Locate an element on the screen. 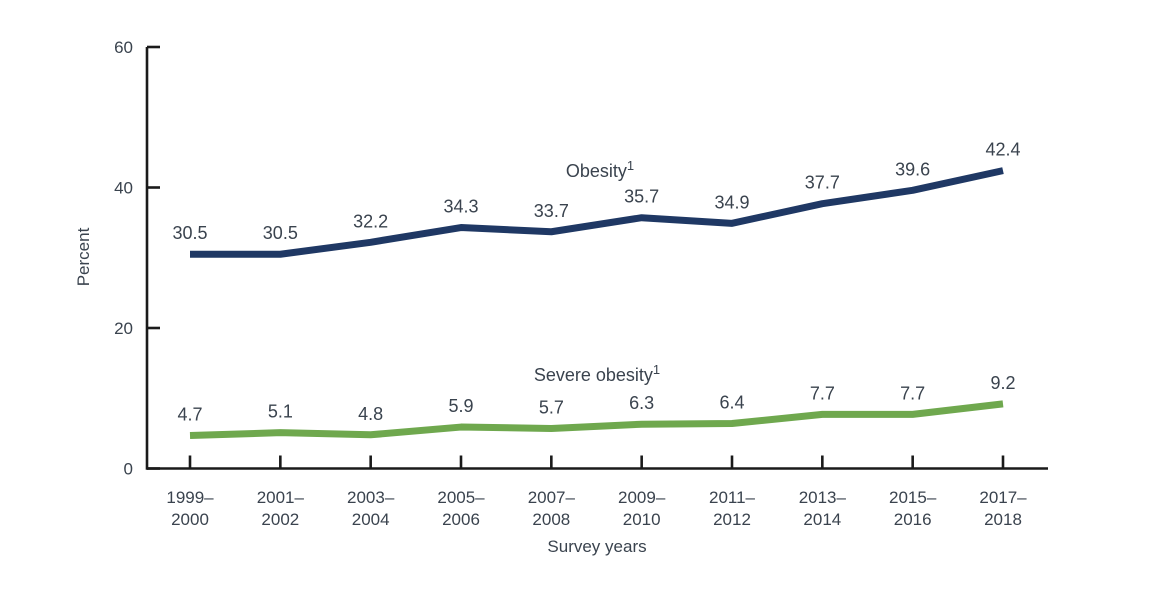 The width and height of the screenshot is (1154, 598). obesity-data-label: 32.2 is located at coordinates (370, 221).